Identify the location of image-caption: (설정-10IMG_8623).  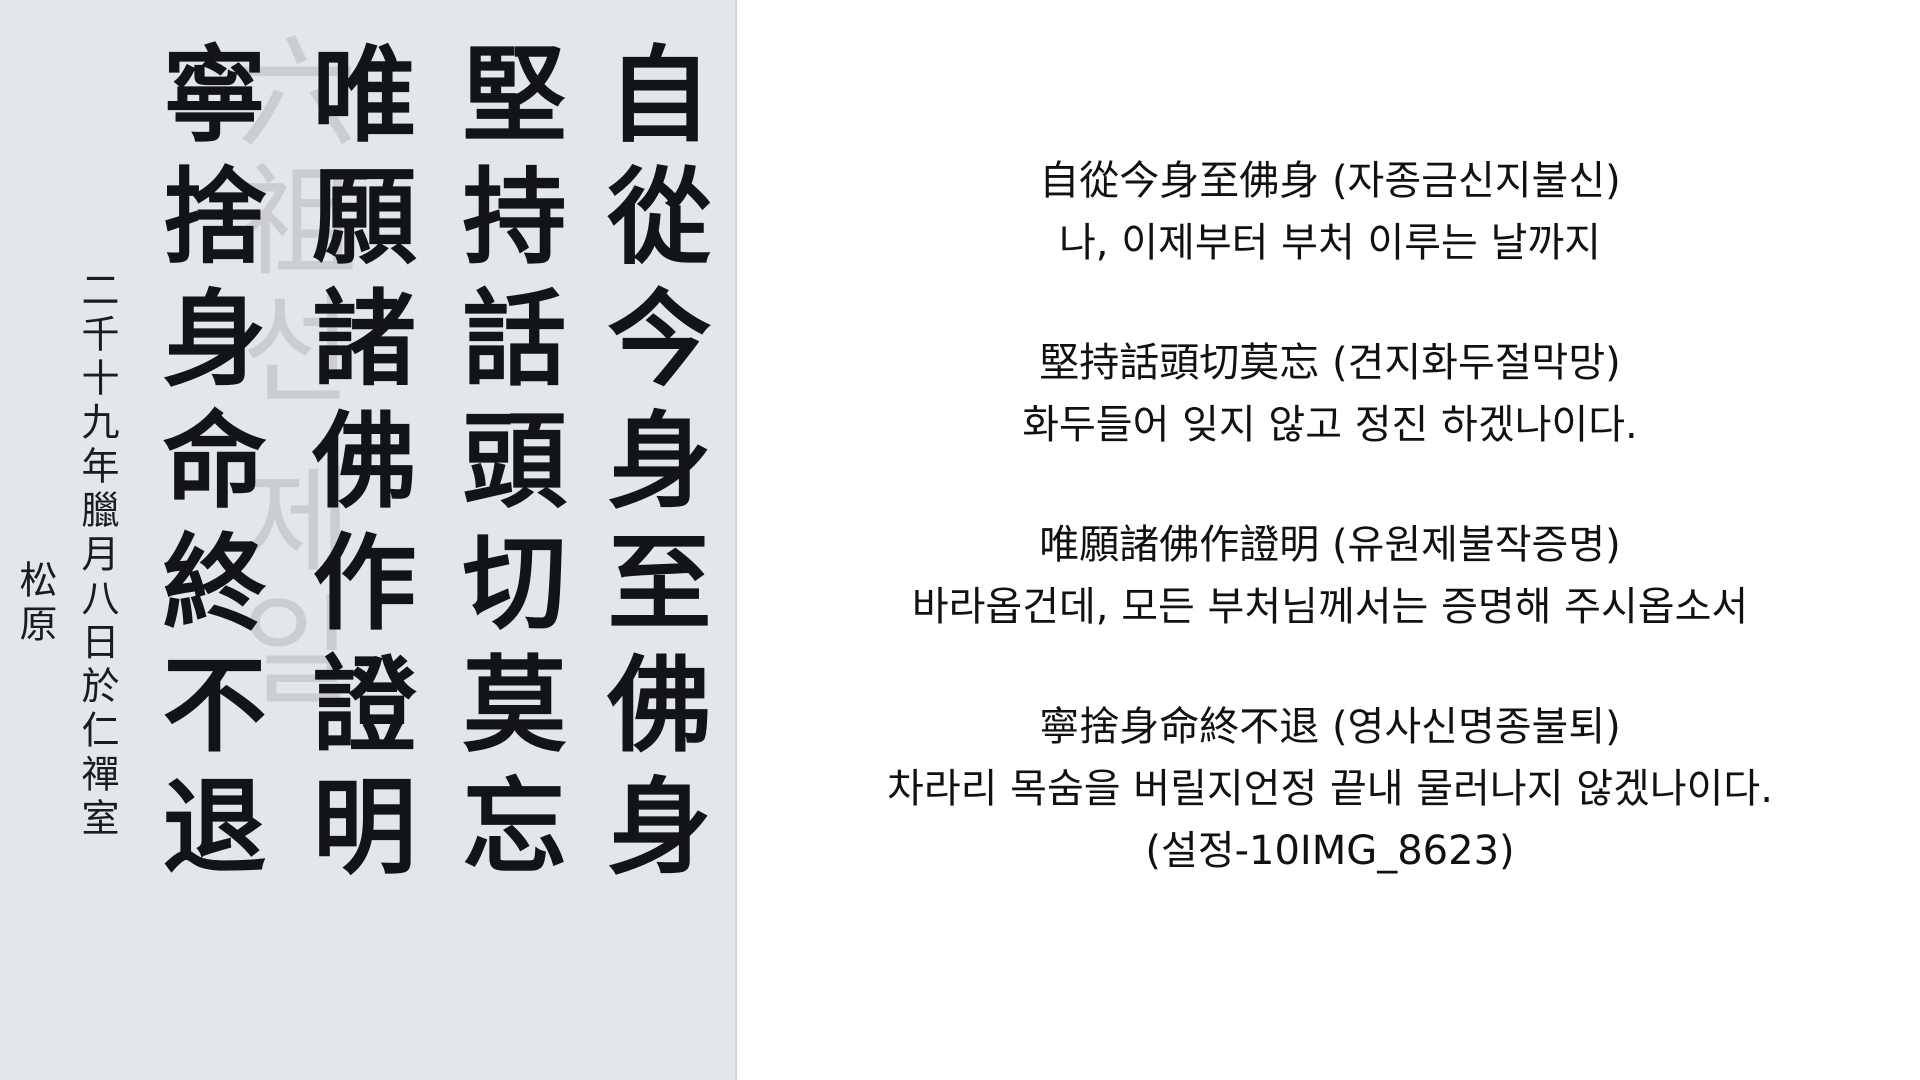
(1330, 851).